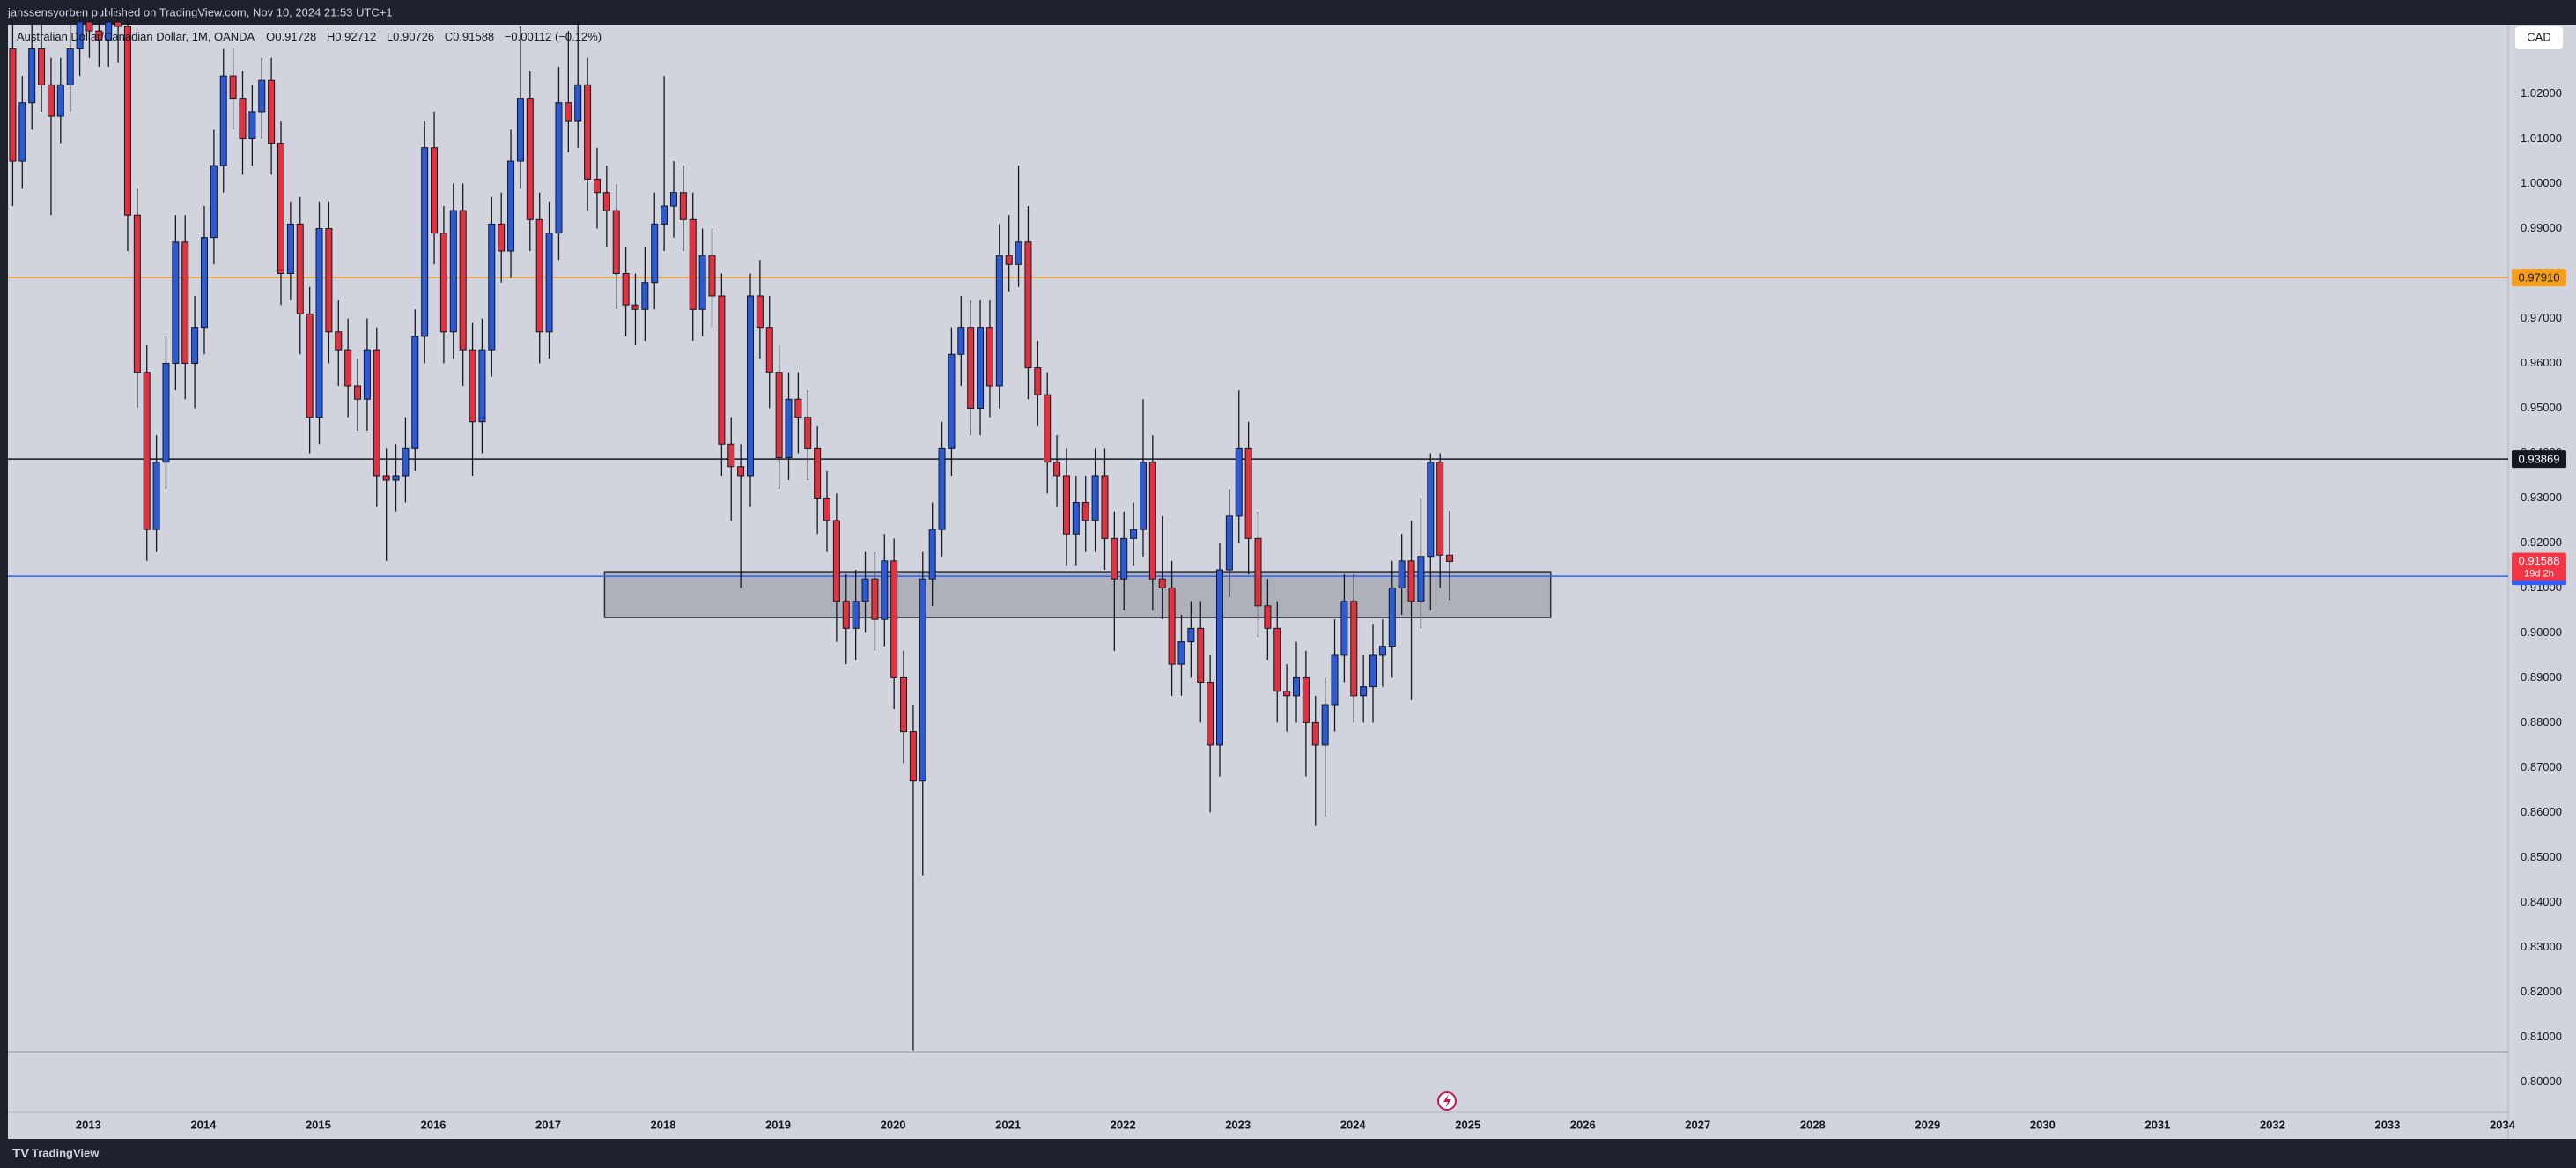 The height and width of the screenshot is (1168, 2576). What do you see at coordinates (2541, 991) in the screenshot?
I see `y-tick-label: 0.82000` at bounding box center [2541, 991].